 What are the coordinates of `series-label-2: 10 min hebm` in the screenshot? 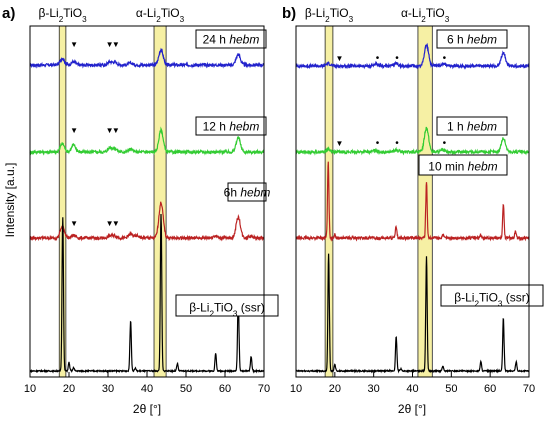 It's located at (462, 167).